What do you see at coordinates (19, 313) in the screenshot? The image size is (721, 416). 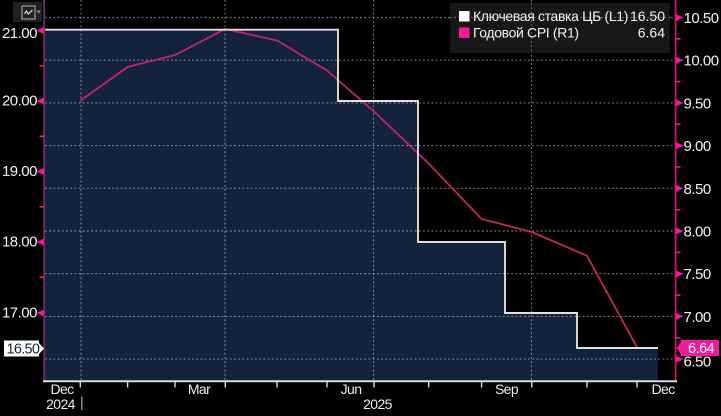 I see `svg-text: 17.00` at bounding box center [19, 313].